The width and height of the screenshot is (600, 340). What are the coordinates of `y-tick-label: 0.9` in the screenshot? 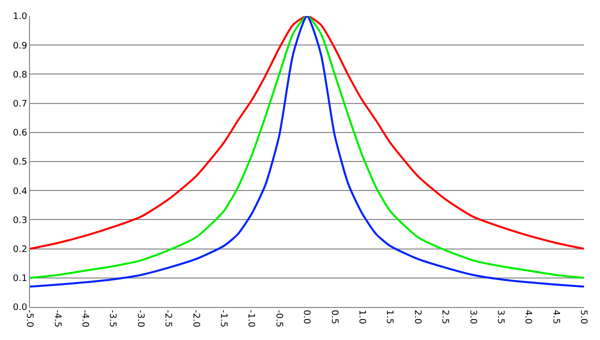 It's located at (20, 46).